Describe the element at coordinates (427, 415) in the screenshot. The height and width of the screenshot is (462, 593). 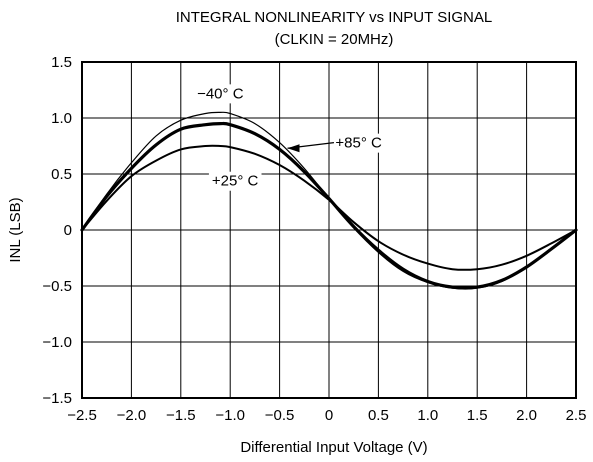
I see `x-tick-label: 1.0` at that location.